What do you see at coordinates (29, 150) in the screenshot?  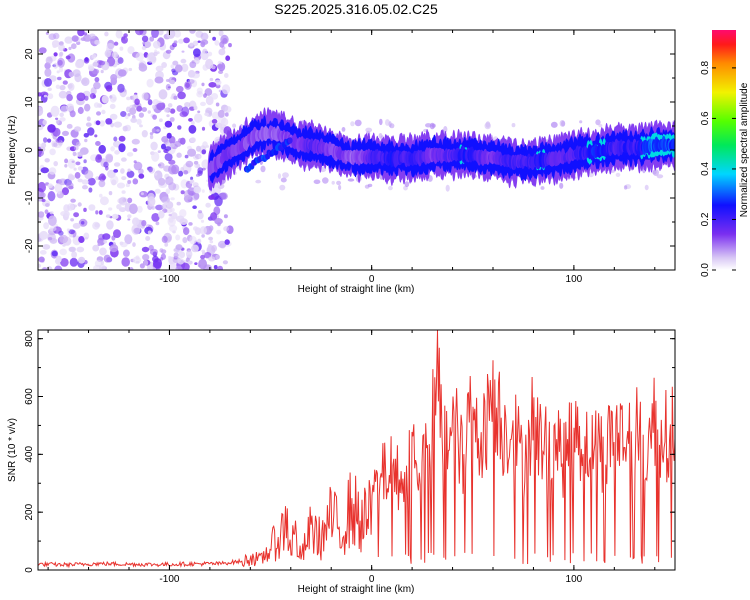 I see `y-tick-label: 0` at bounding box center [29, 150].